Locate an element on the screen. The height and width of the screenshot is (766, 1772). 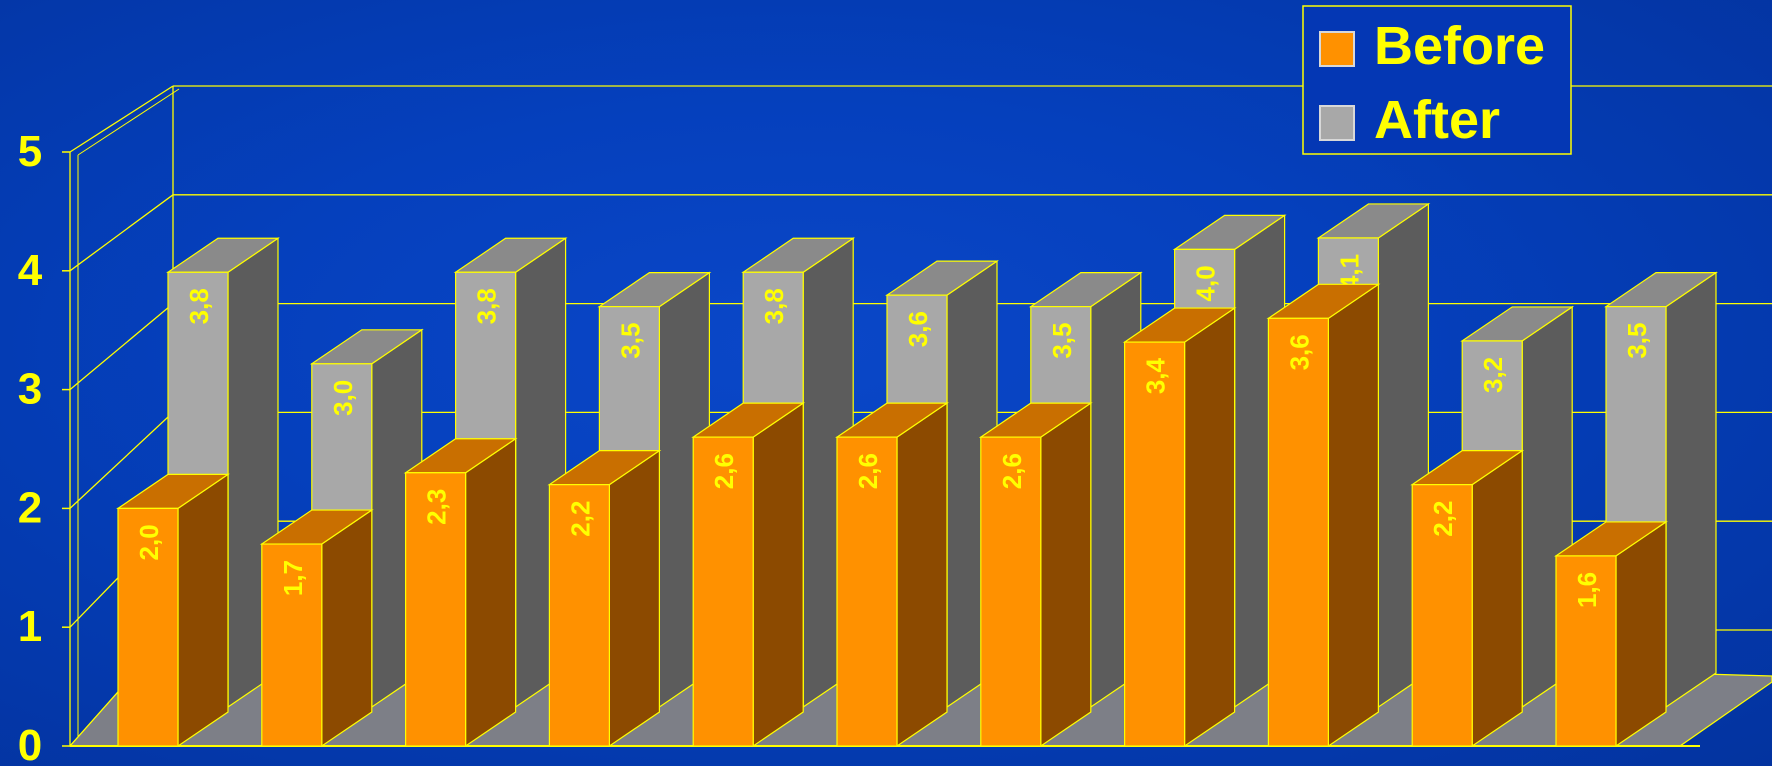
before-bar-data-label: 3,4 is located at coordinates (1156, 375).